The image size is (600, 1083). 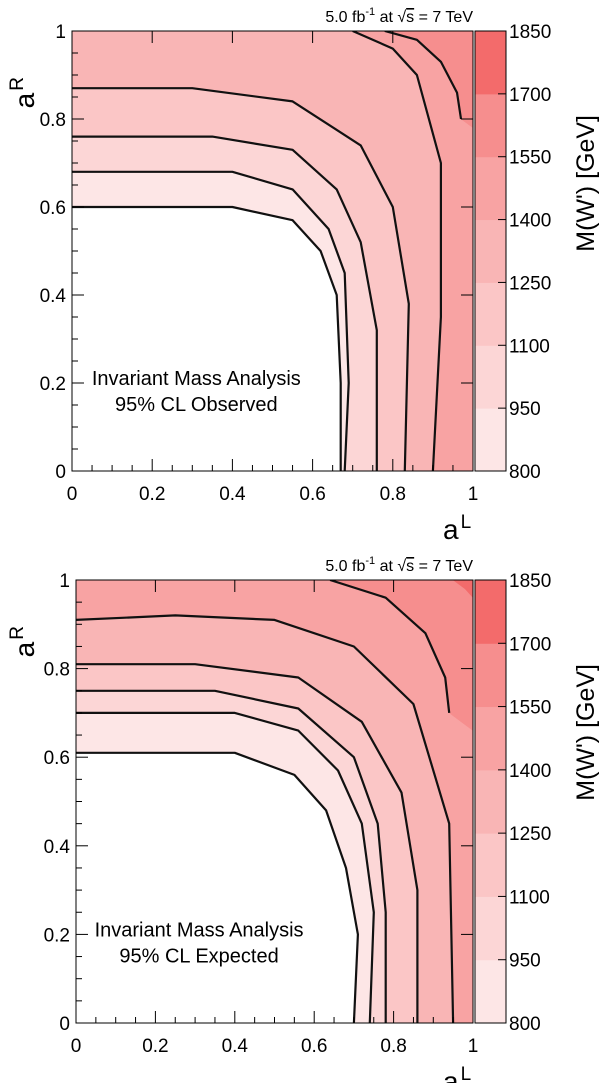 What do you see at coordinates (530, 32) in the screenshot?
I see `z-tick-label: 1850` at bounding box center [530, 32].